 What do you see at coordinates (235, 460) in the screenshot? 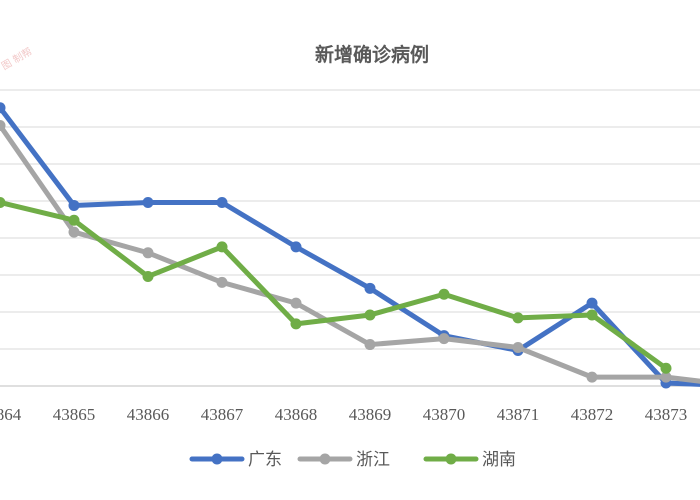
I see `legend-item: 广东` at bounding box center [235, 460].